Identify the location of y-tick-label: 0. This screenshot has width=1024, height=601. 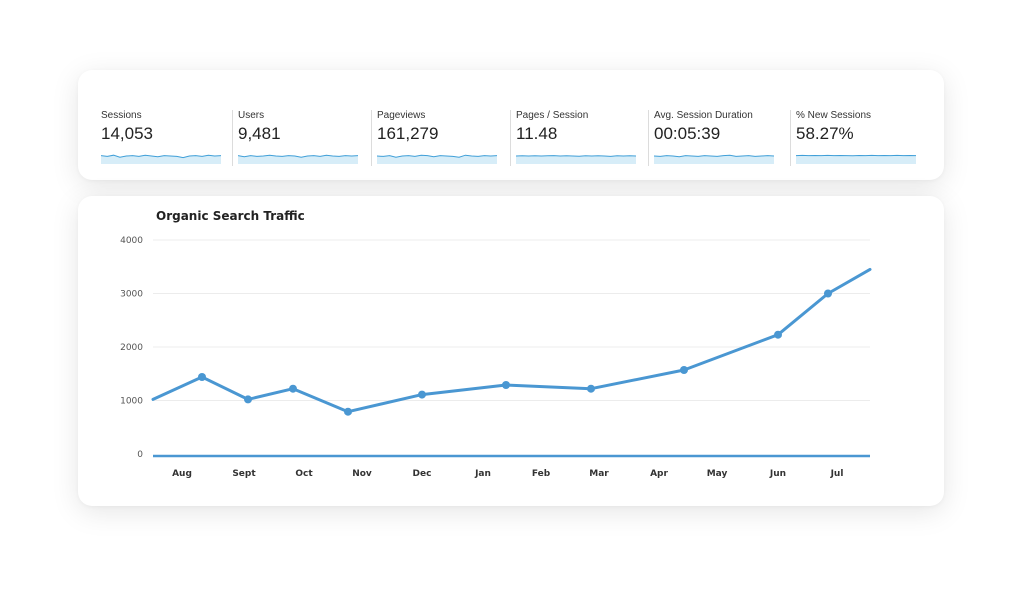
(140, 455).